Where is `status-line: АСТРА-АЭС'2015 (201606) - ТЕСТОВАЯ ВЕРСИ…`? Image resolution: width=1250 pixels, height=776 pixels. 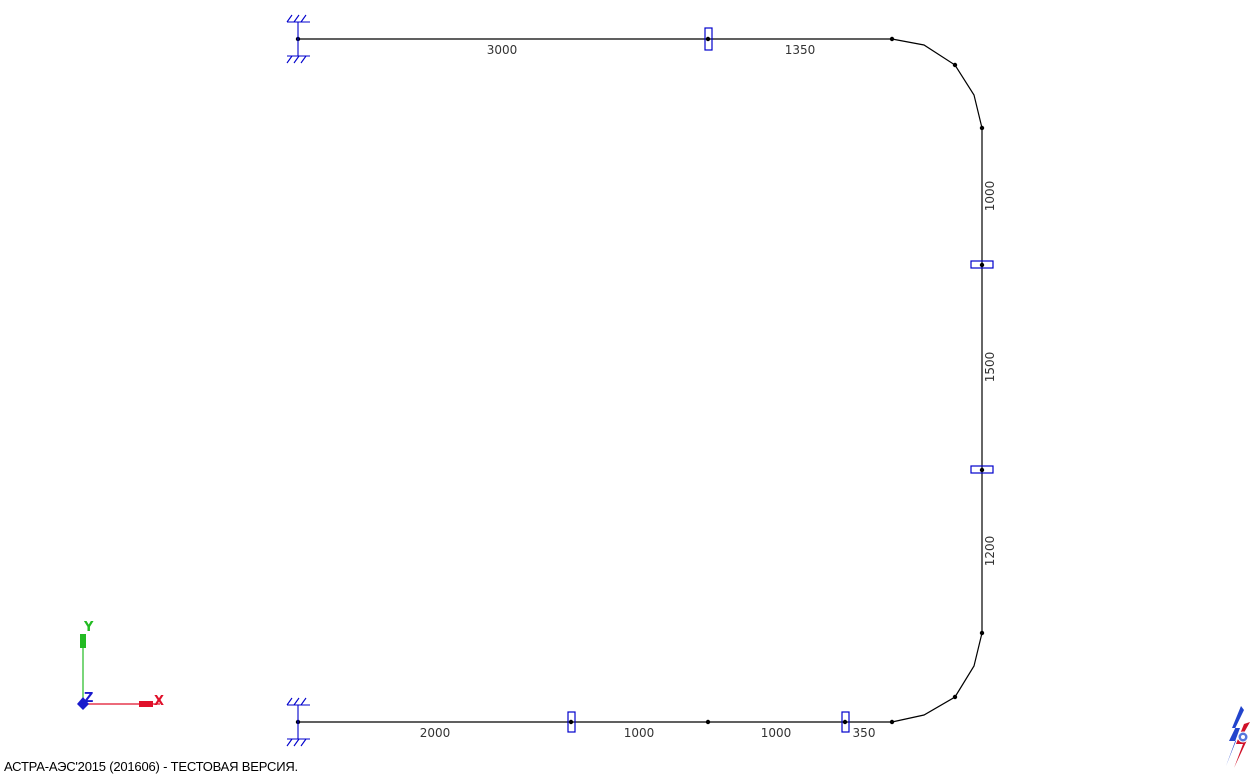
status-line: АСТРА-АЭС'2015 (201606) - ТЕСТОВАЯ ВЕРСИ… is located at coordinates (151, 766).